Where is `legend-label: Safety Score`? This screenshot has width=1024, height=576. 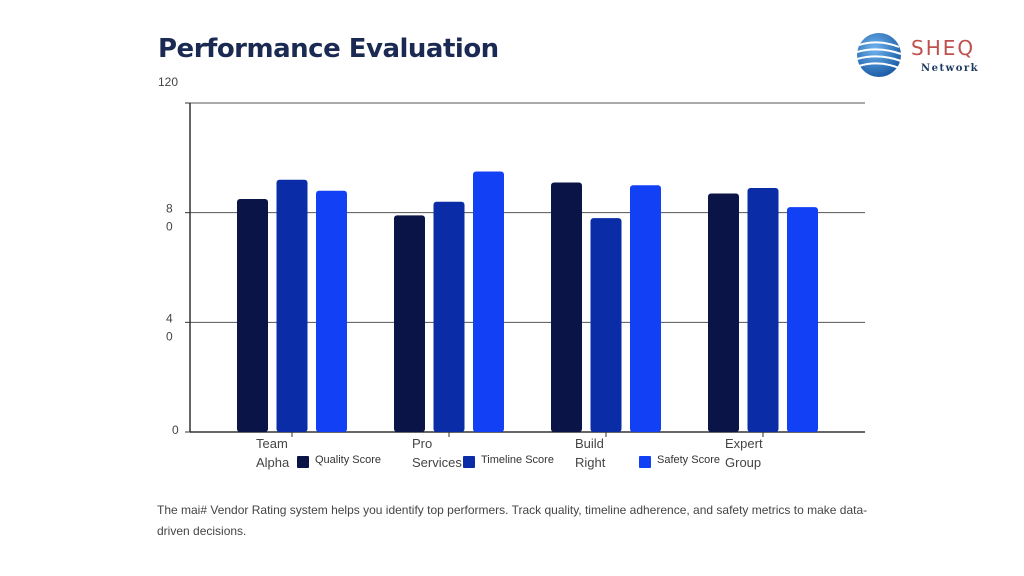 legend-label: Safety Score is located at coordinates (688, 460).